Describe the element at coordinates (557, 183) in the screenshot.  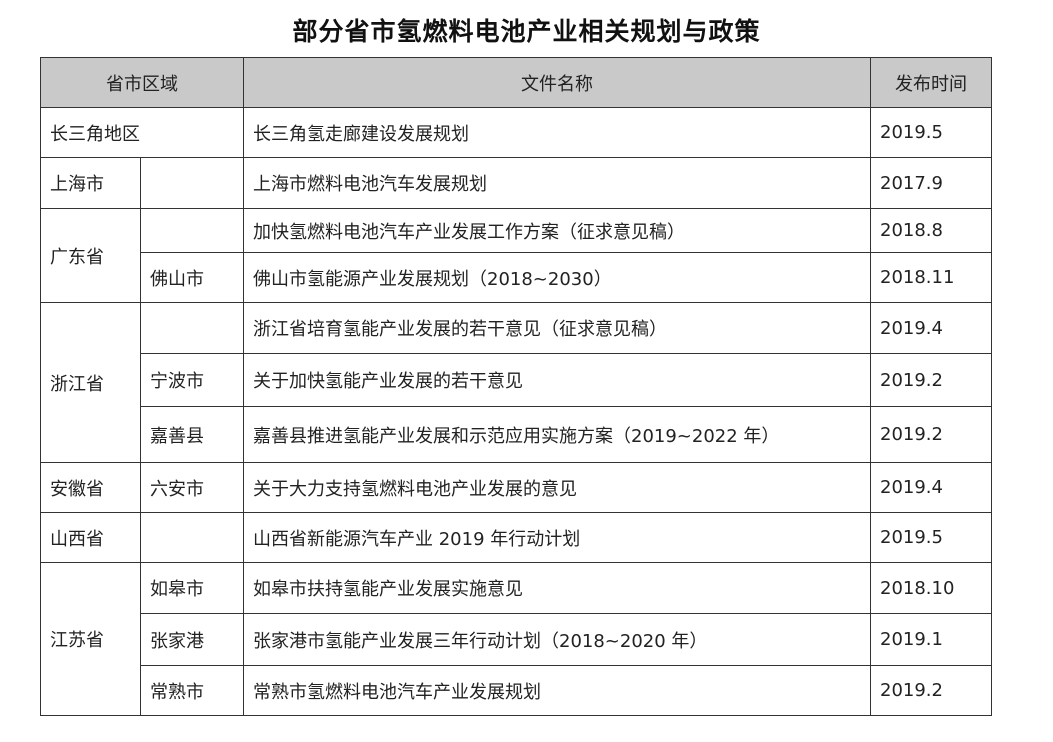
I see `document-cell: 上海市燃料电池汽车发展规划` at that location.